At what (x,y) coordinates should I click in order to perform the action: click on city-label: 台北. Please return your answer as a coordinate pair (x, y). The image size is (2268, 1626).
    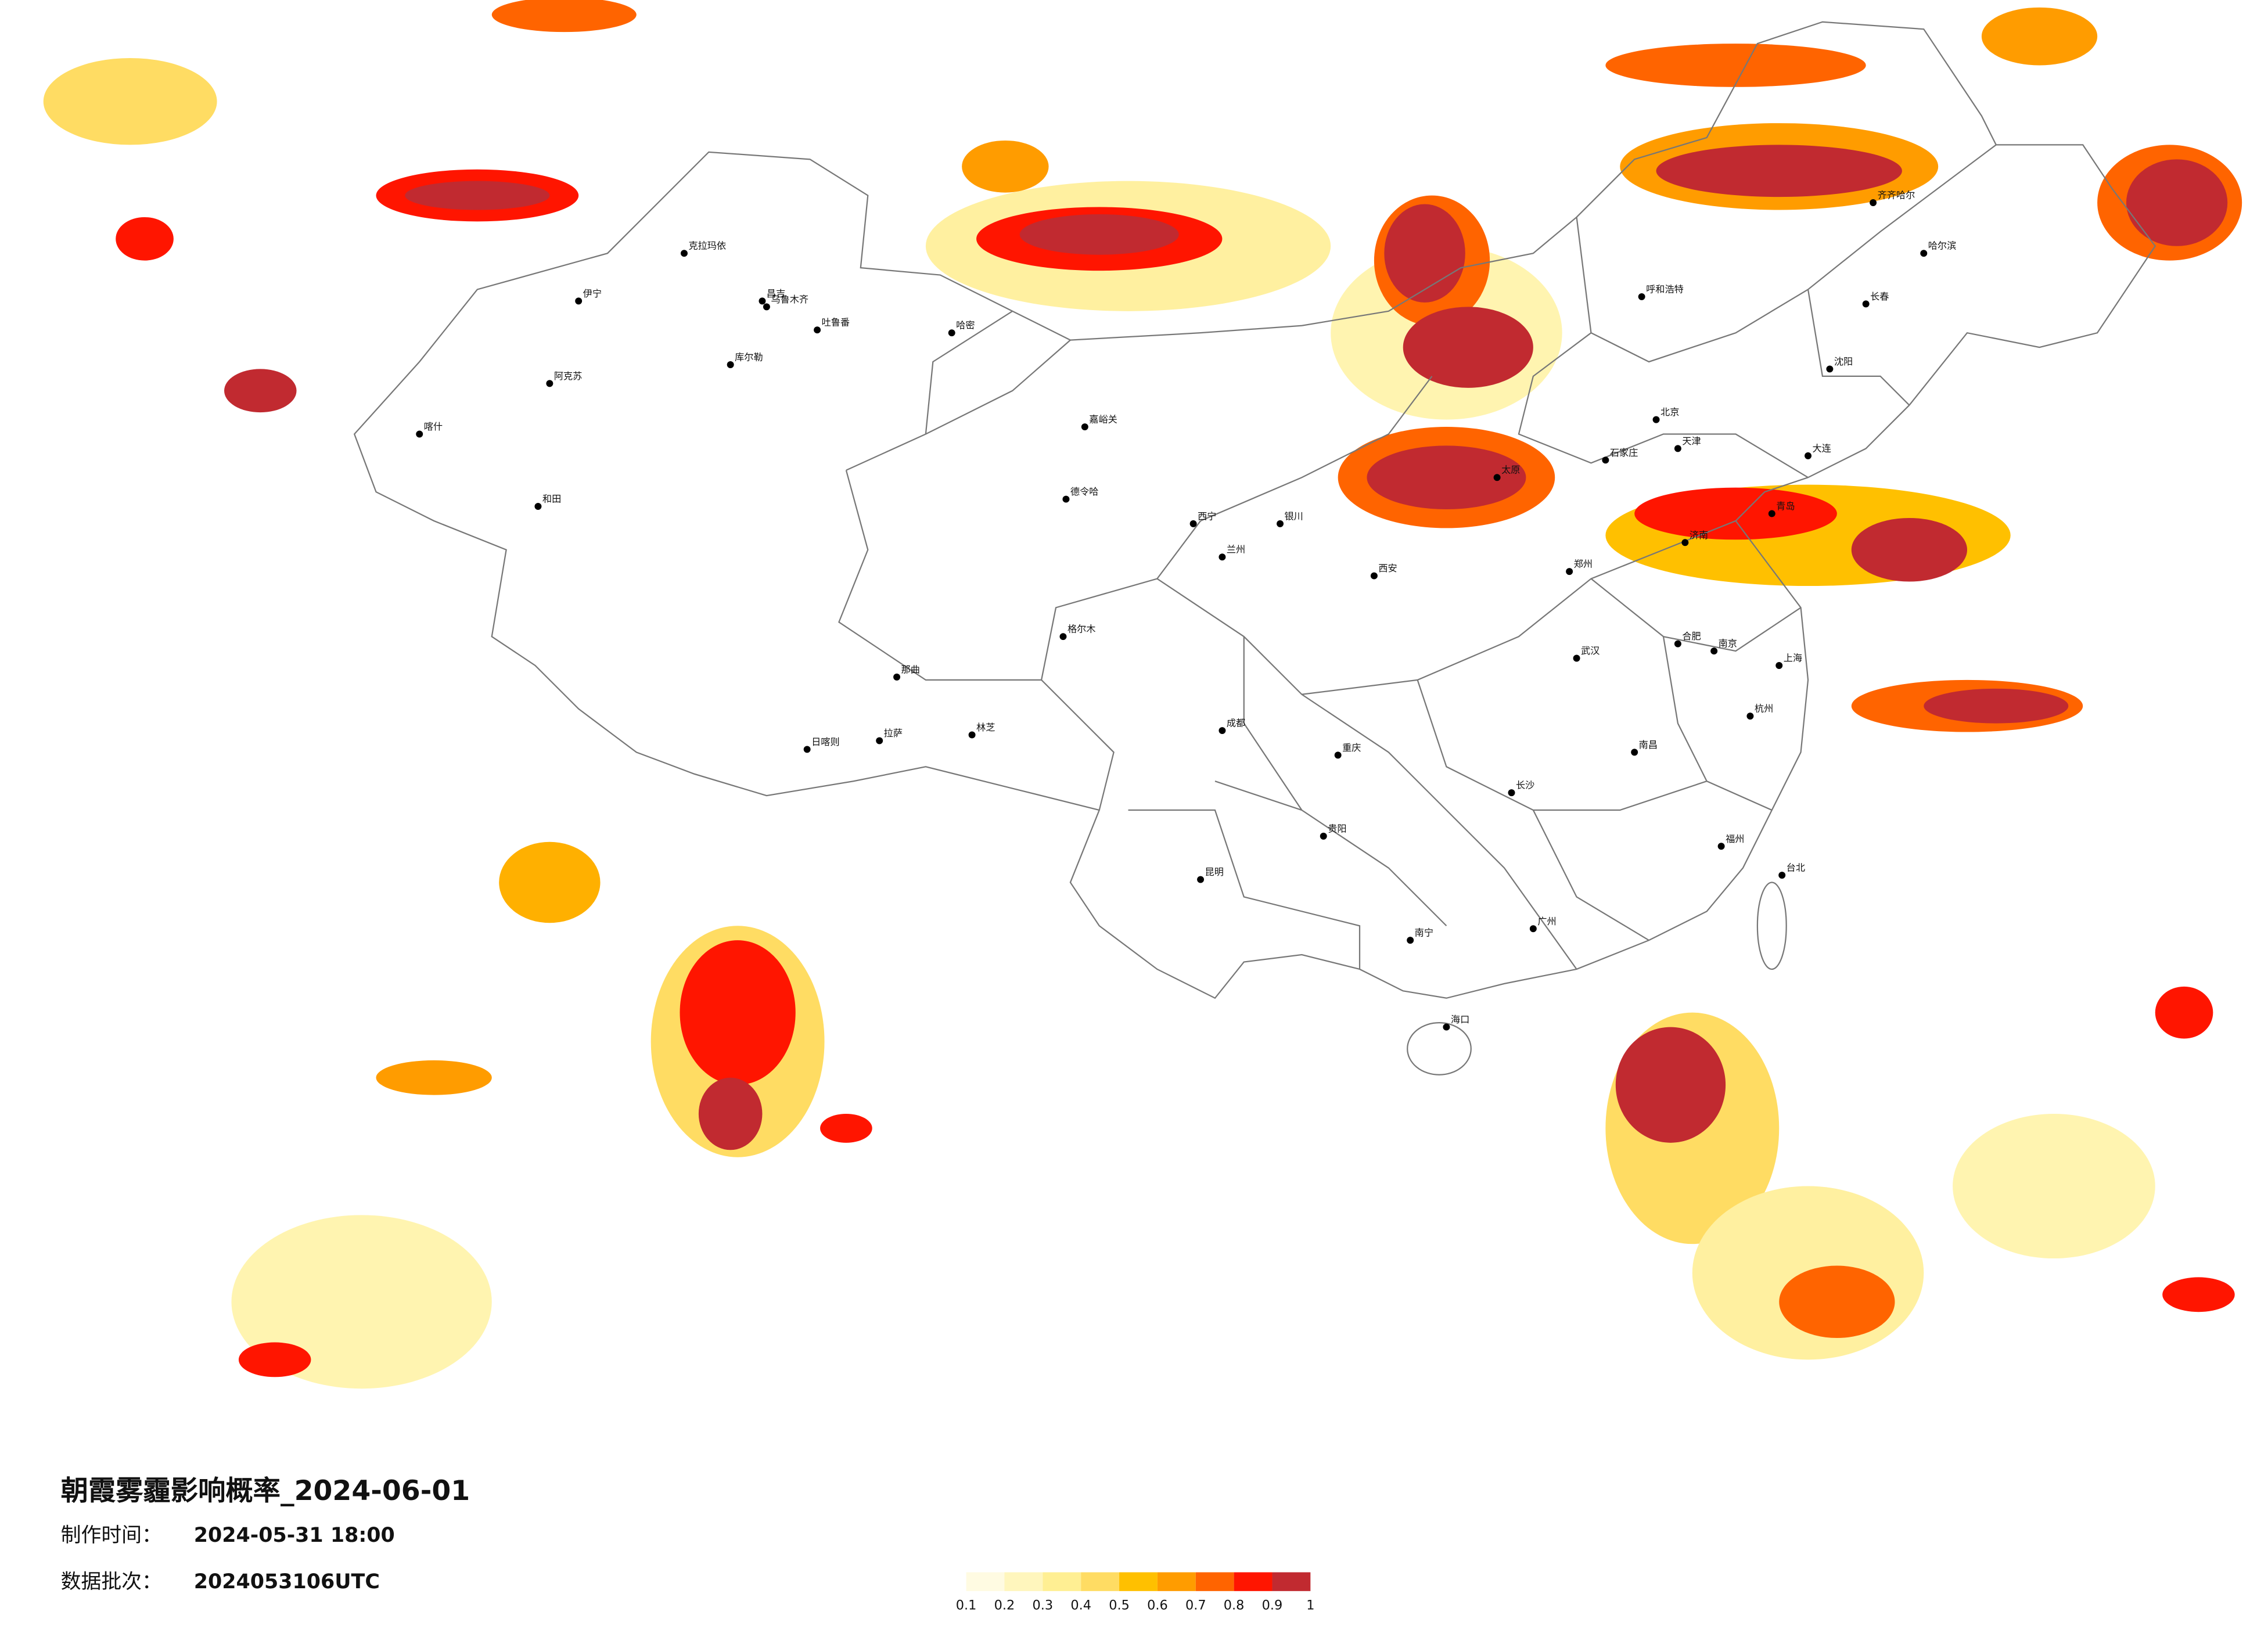
    Looking at the image, I should click on (1796, 867).